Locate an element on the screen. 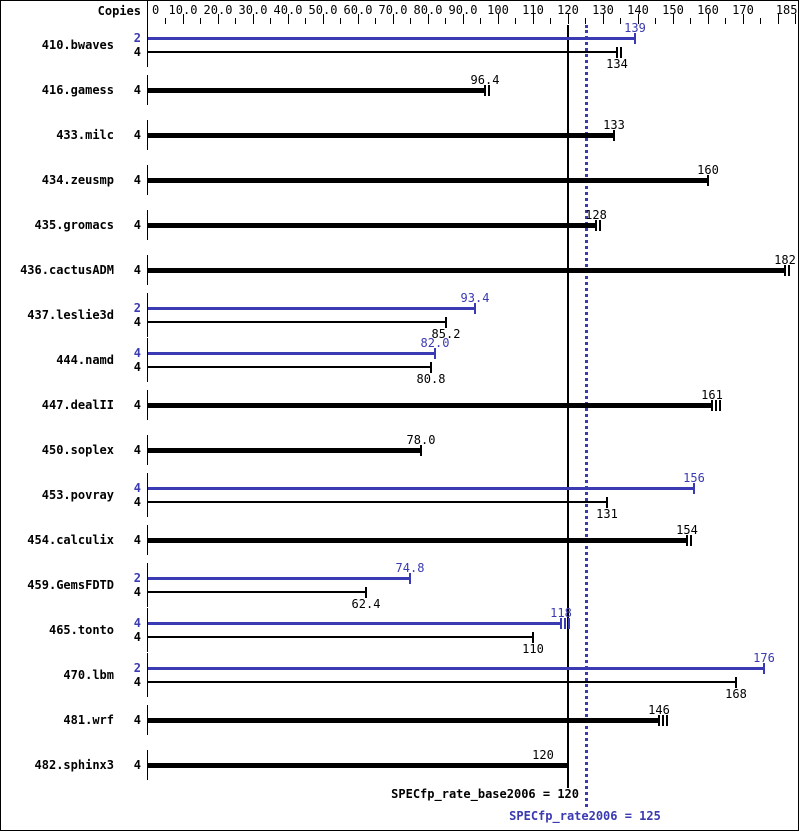  axis-tick-label: 130 is located at coordinates (603, 10).